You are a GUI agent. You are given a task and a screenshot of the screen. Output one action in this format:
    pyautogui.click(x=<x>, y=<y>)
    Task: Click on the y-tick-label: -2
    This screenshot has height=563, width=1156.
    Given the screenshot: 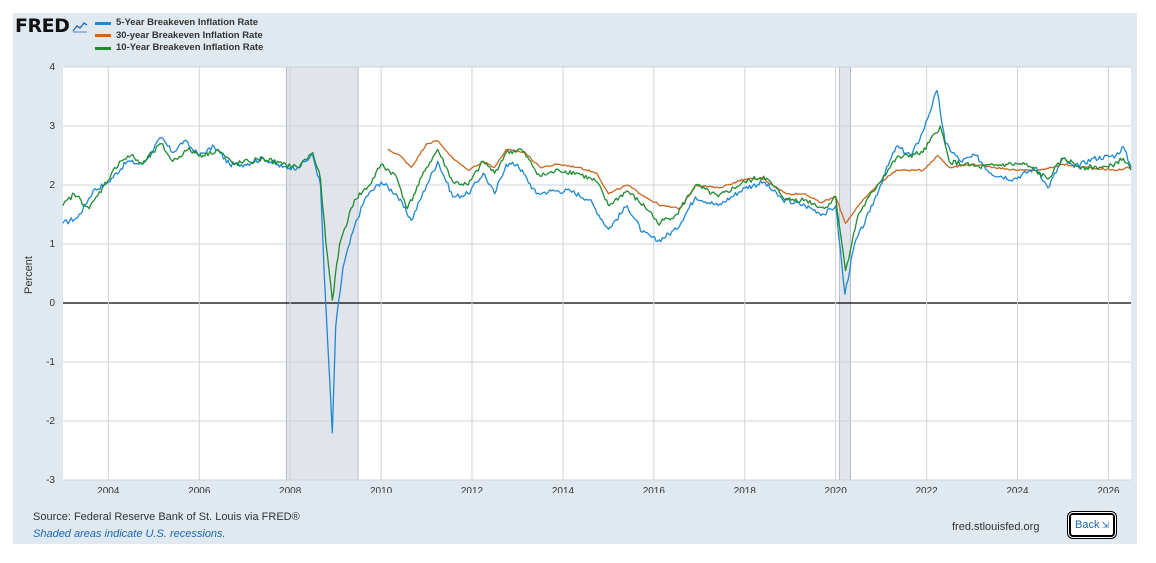 What is the action you would take?
    pyautogui.click(x=50, y=421)
    